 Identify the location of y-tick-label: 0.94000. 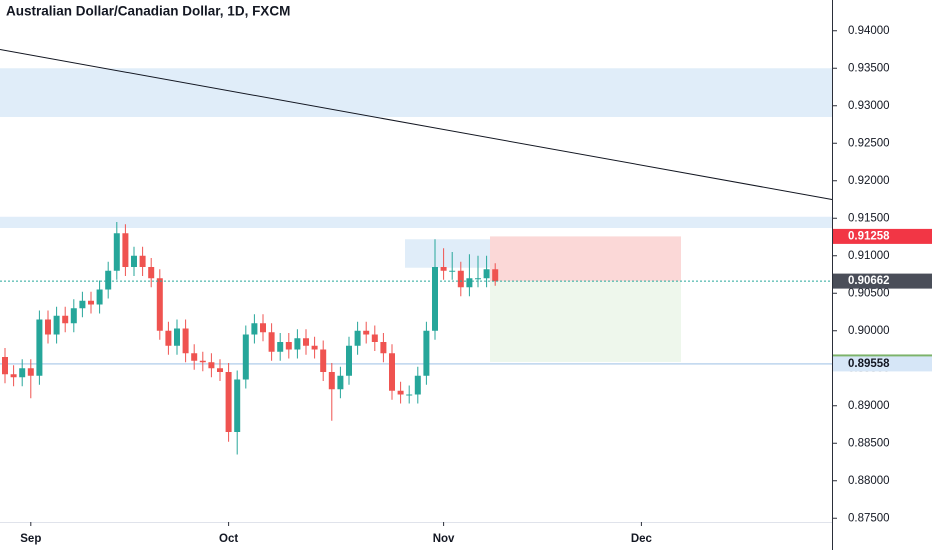
(869, 31).